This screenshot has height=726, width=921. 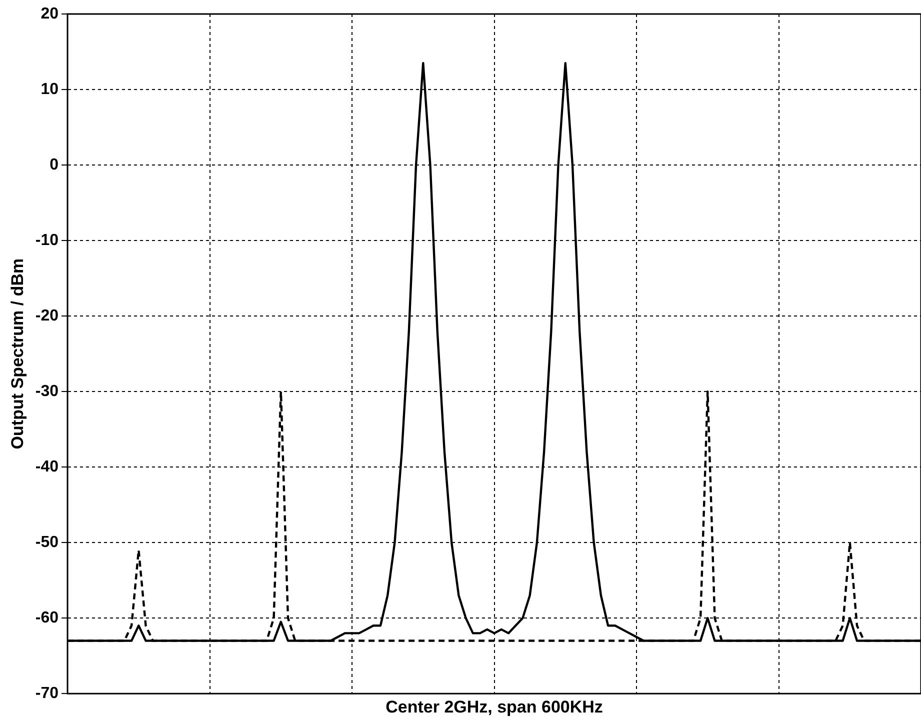 I want to click on y-tick-label: 0, so click(x=54, y=165).